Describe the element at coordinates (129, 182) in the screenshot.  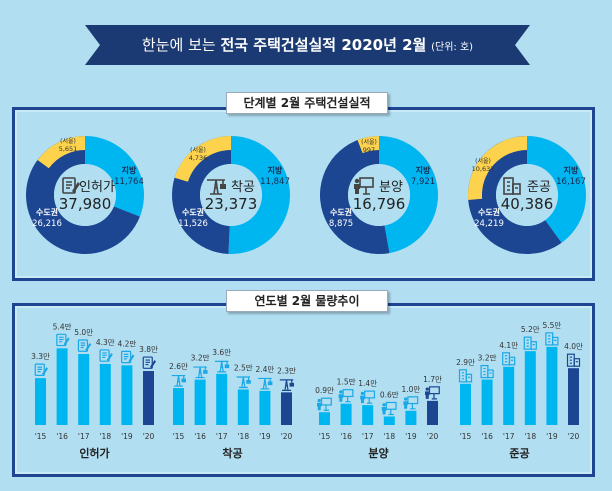
I see `local-value: 11,764` at that location.